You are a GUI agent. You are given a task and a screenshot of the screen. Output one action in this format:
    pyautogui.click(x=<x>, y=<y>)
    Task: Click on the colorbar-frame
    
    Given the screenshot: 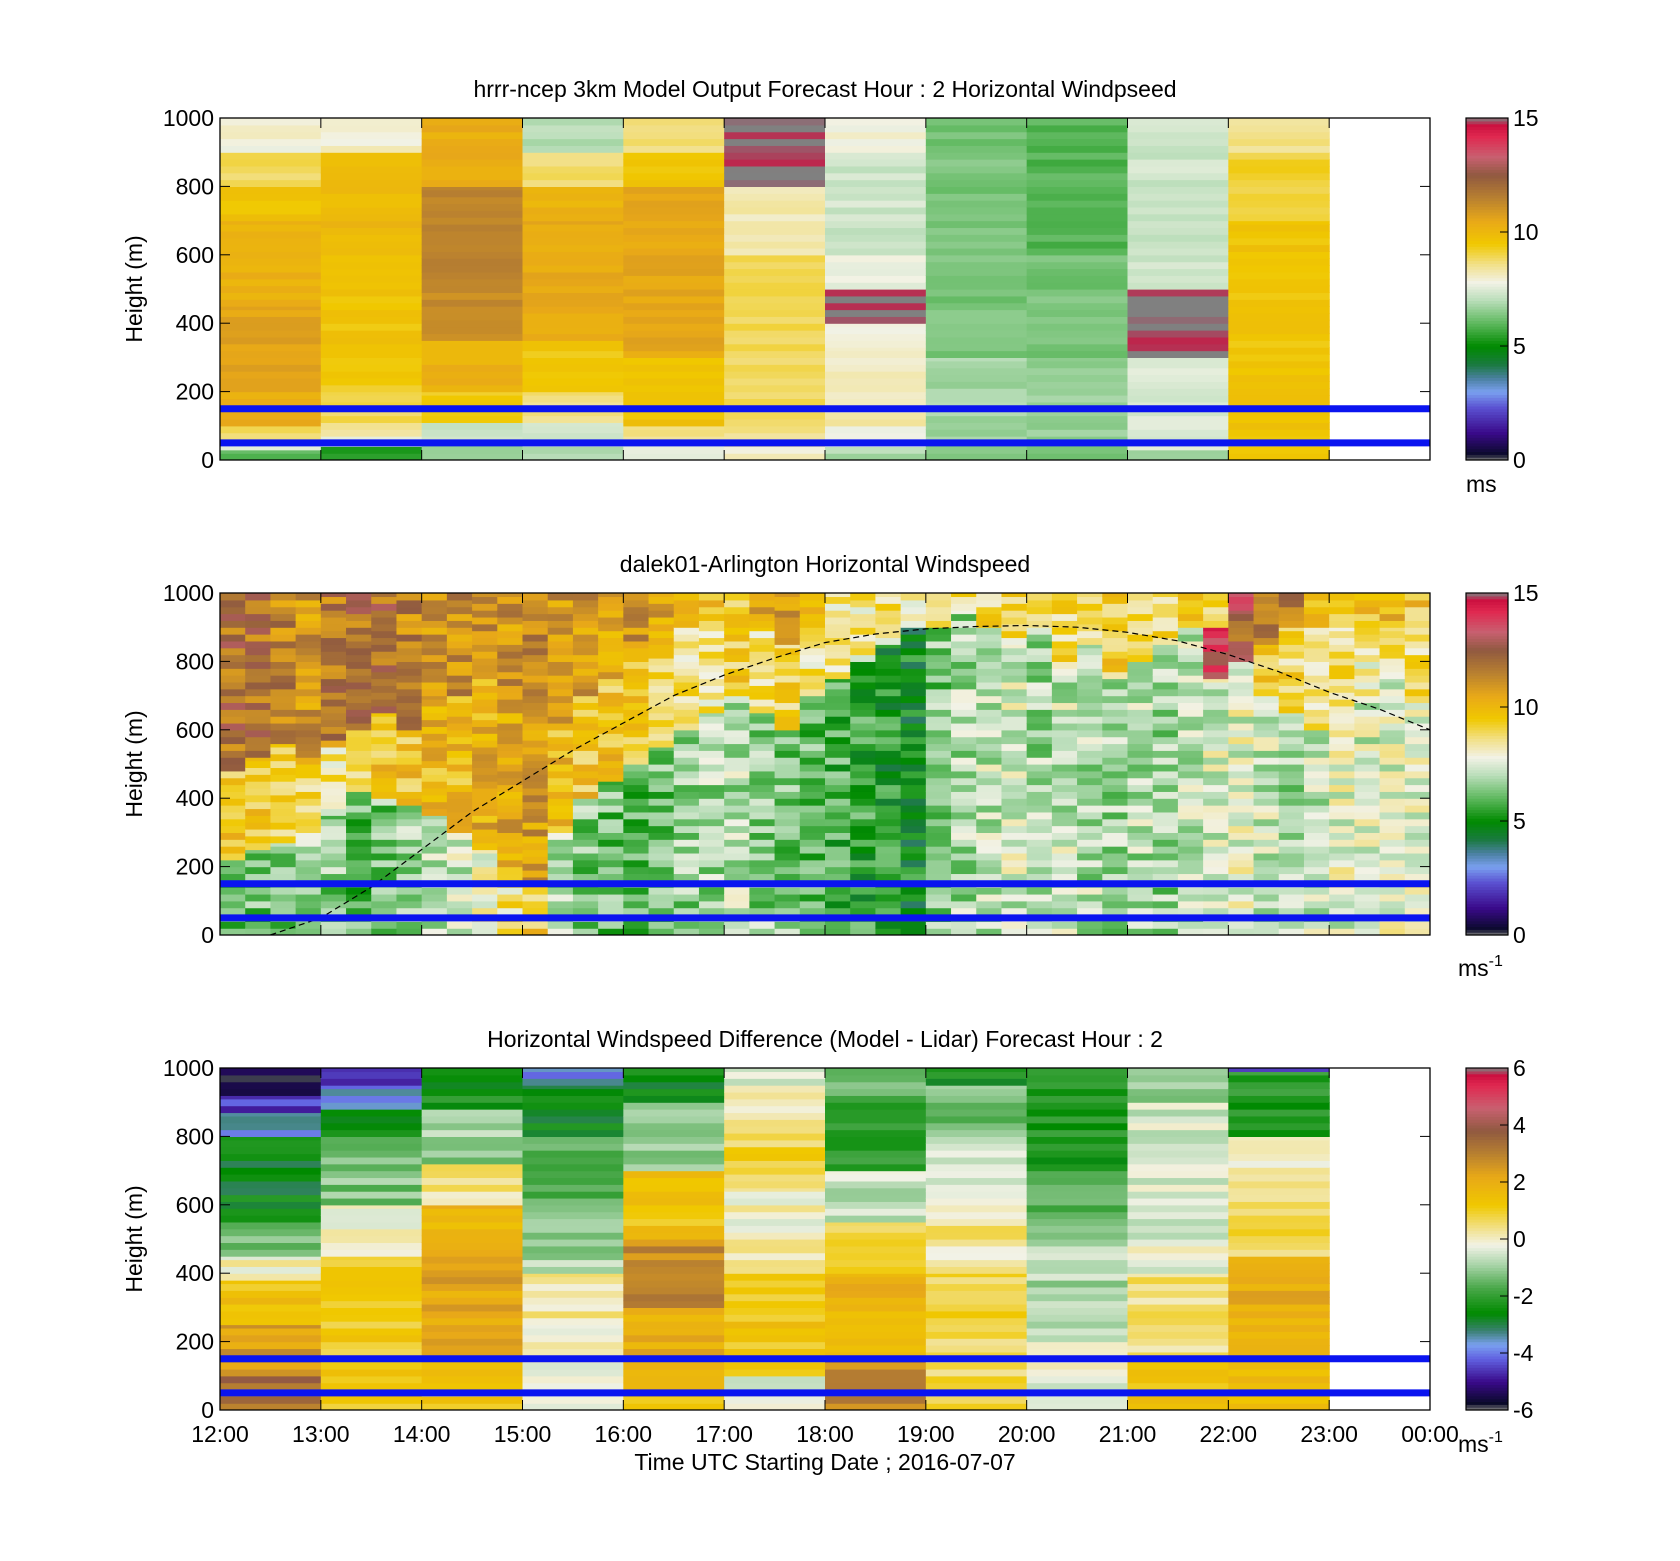 What is the action you would take?
    pyautogui.click(x=1487, y=289)
    